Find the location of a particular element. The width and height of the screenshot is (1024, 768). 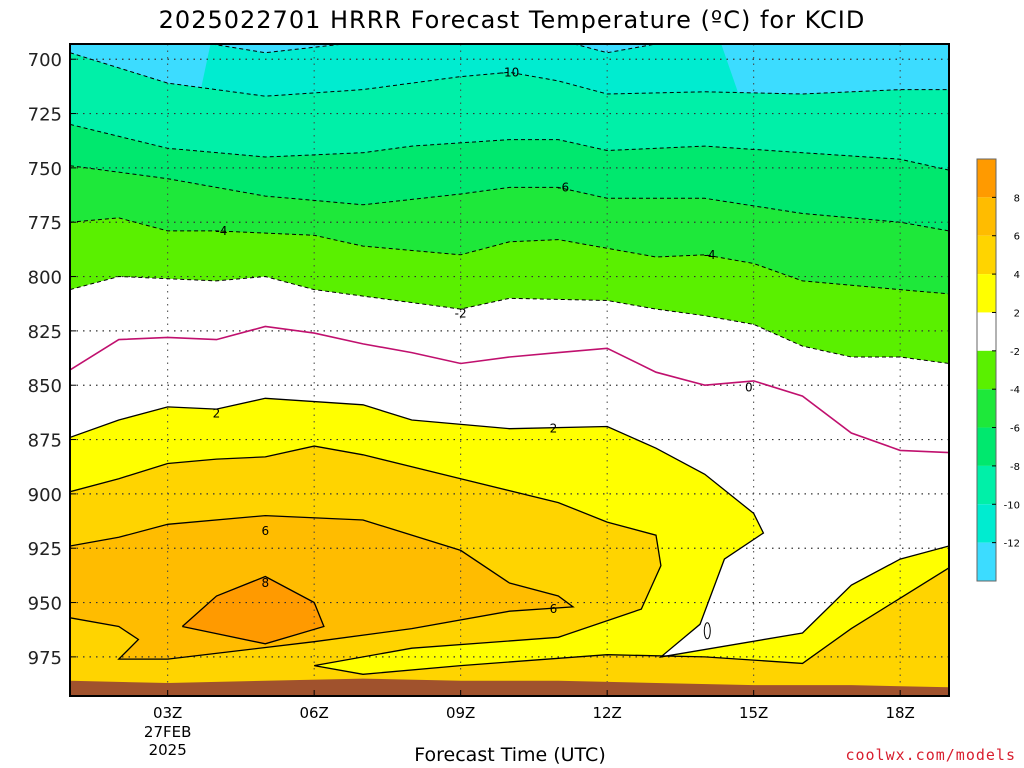

terrain-fill is located at coordinates (509, 687).